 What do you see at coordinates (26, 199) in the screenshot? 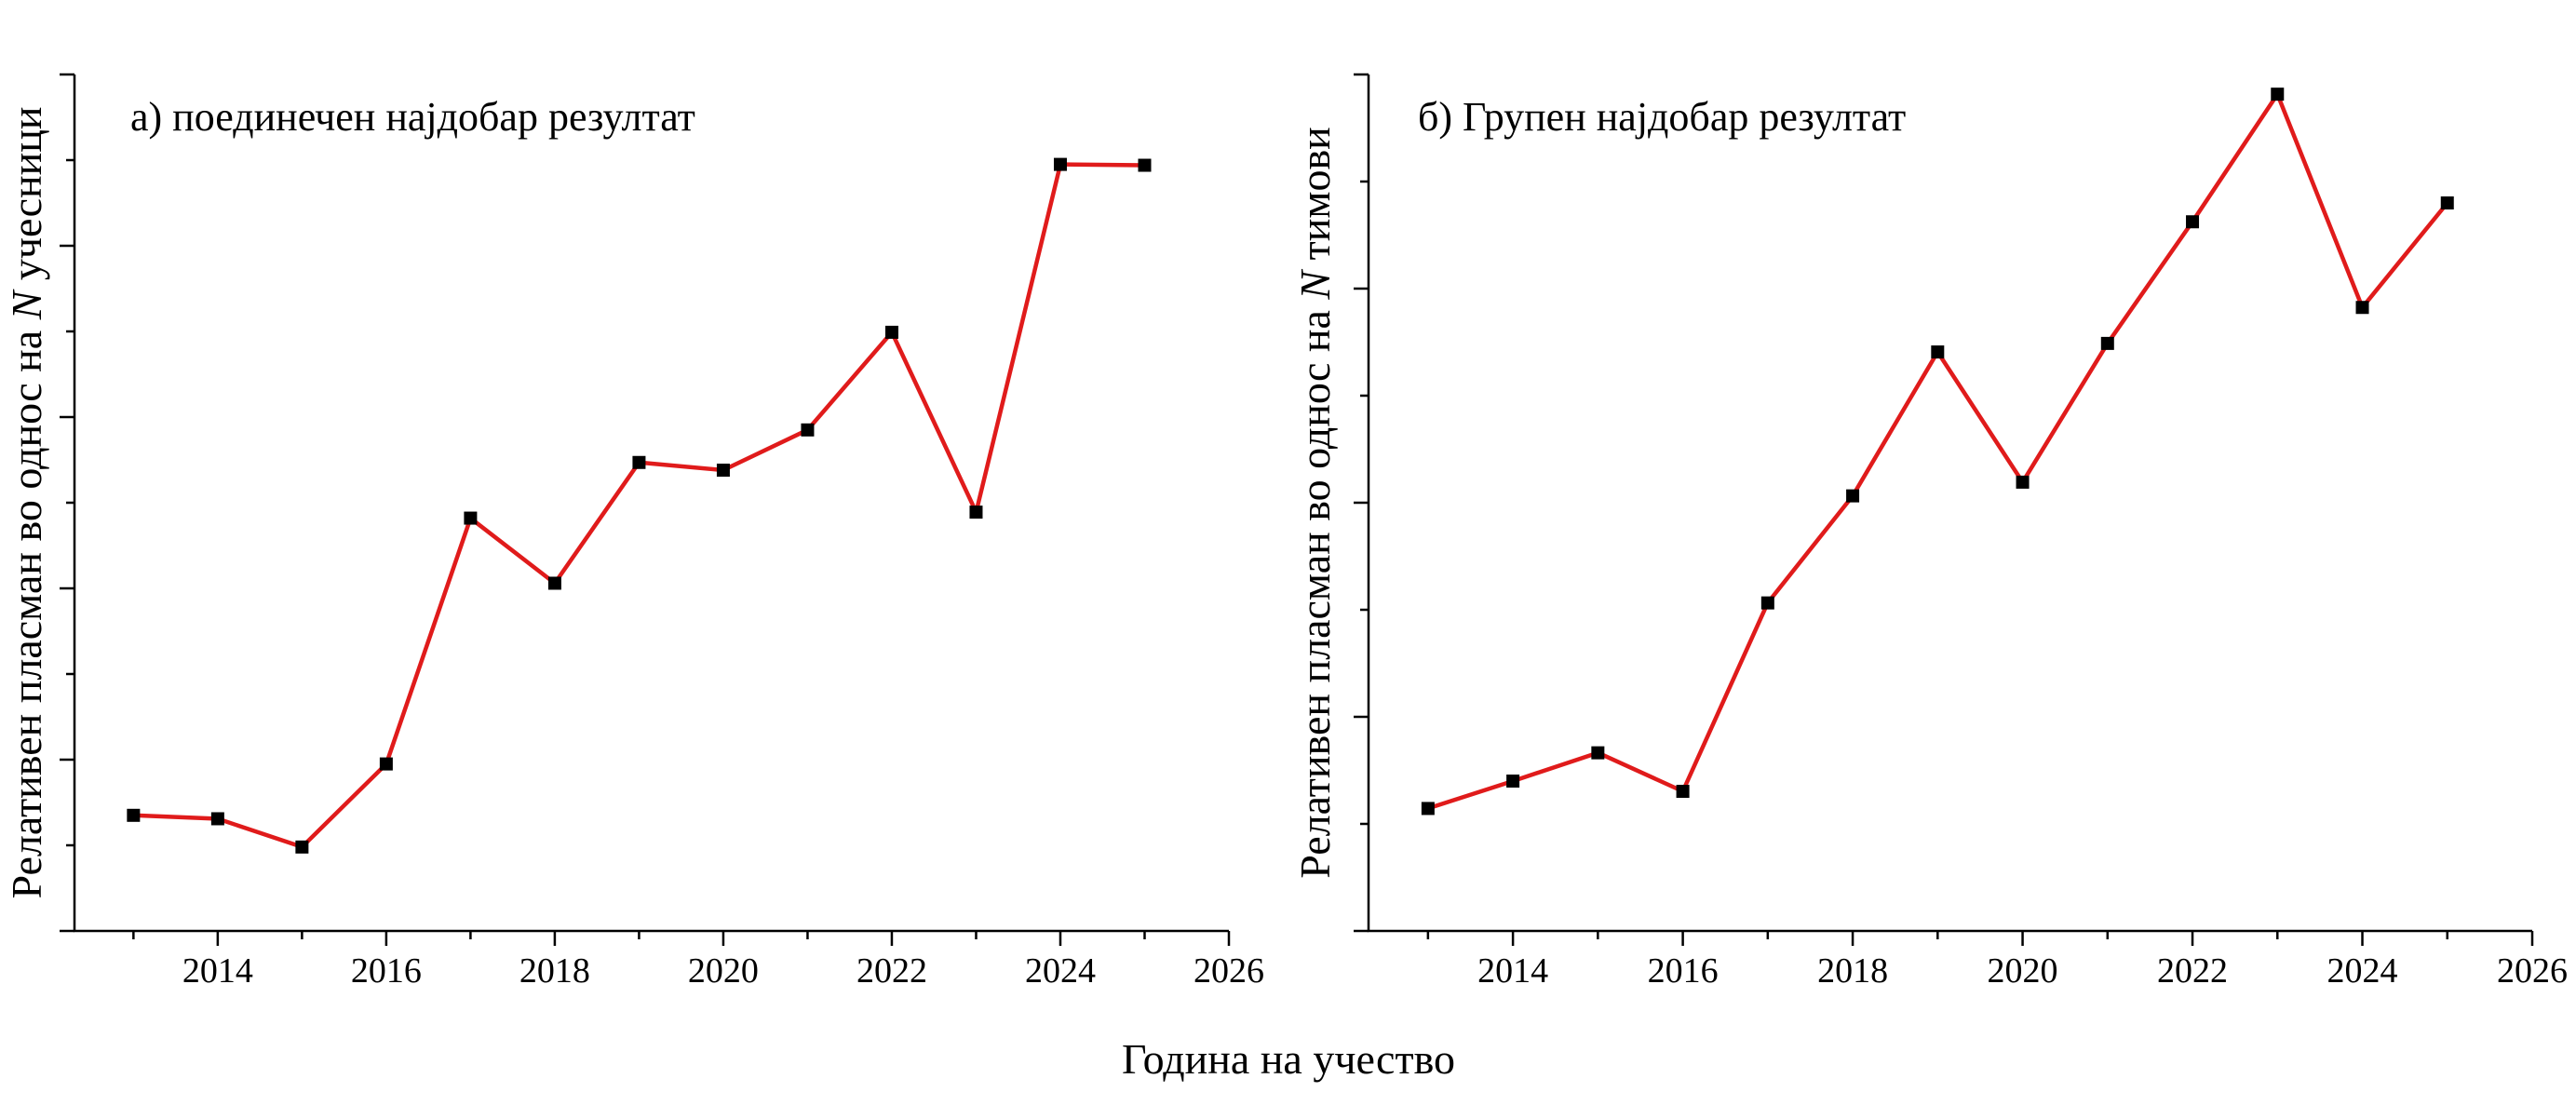
I see `panel-a-ylabel-suffix: учесници` at bounding box center [26, 199].